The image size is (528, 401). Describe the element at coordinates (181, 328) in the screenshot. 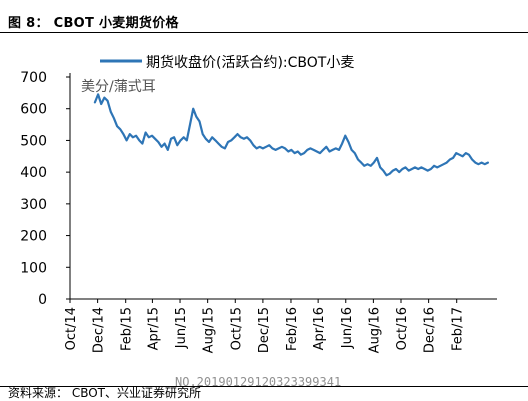

I see `x-tick-label: Jun/15` at that location.